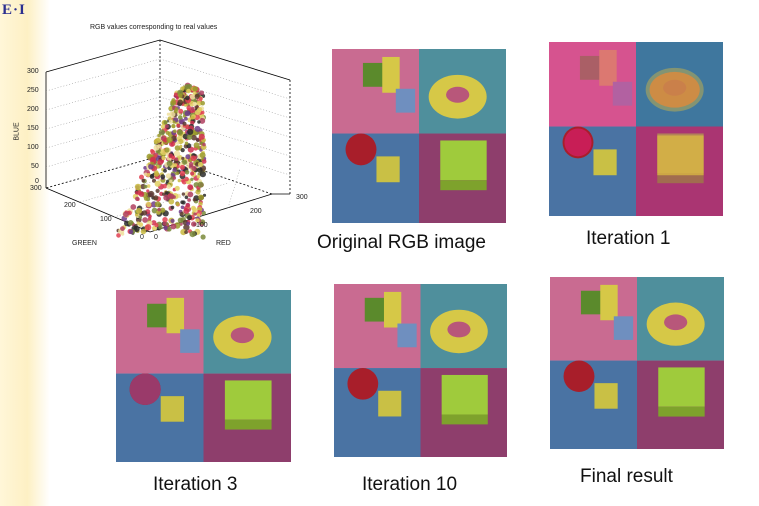 Image resolution: width=759 pixels, height=506 pixels. Describe the element at coordinates (154, 27) in the screenshot. I see `plot-title: RGB values corresponding to real values` at that location.